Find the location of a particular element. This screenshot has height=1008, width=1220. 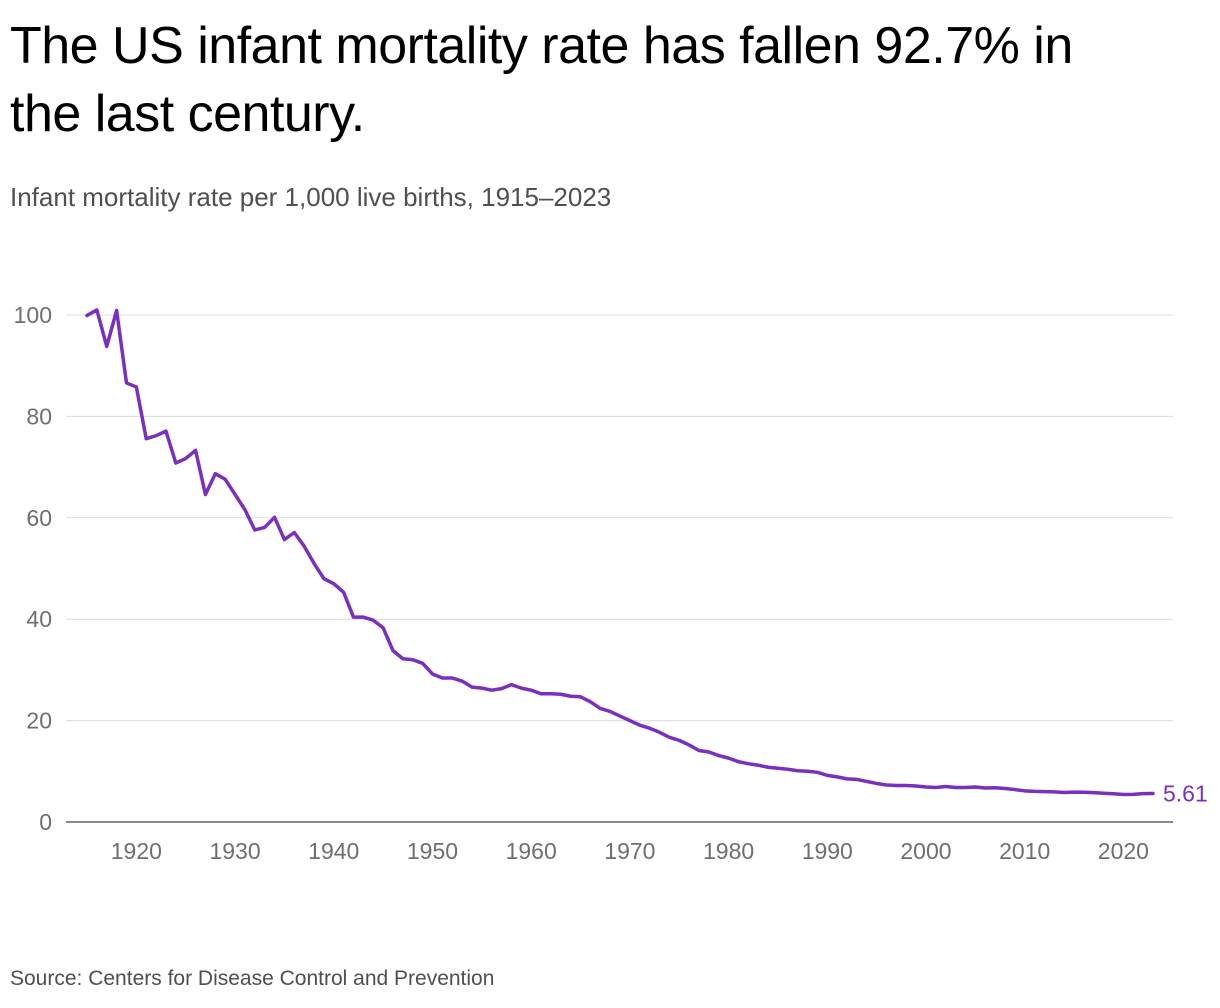

data-point-1942 is located at coordinates (353, 617).